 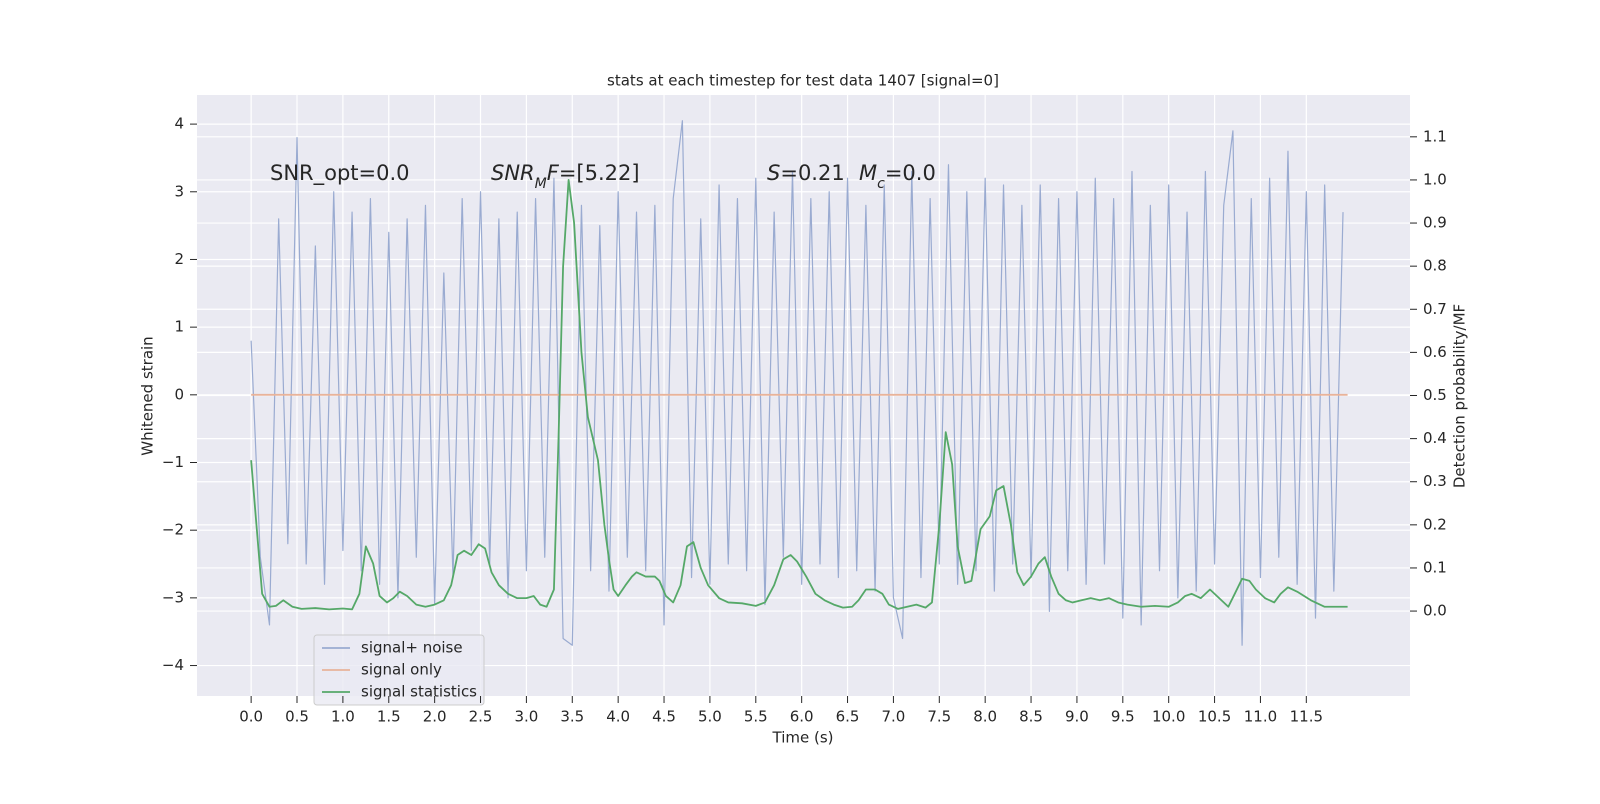 What do you see at coordinates (1435, 524) in the screenshot?
I see `y2-tick-label: 0.2` at bounding box center [1435, 524].